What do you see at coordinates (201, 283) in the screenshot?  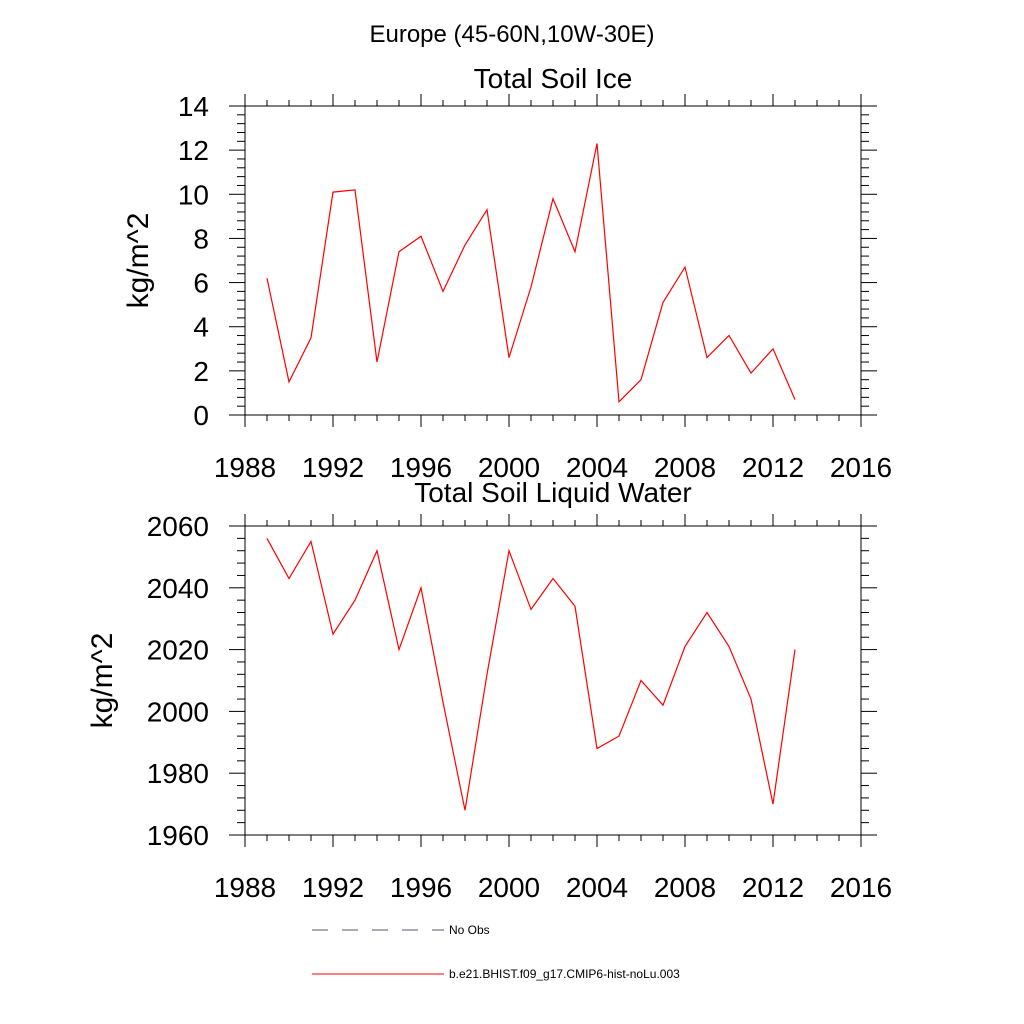 I see `y-tick-label: 6` at bounding box center [201, 283].